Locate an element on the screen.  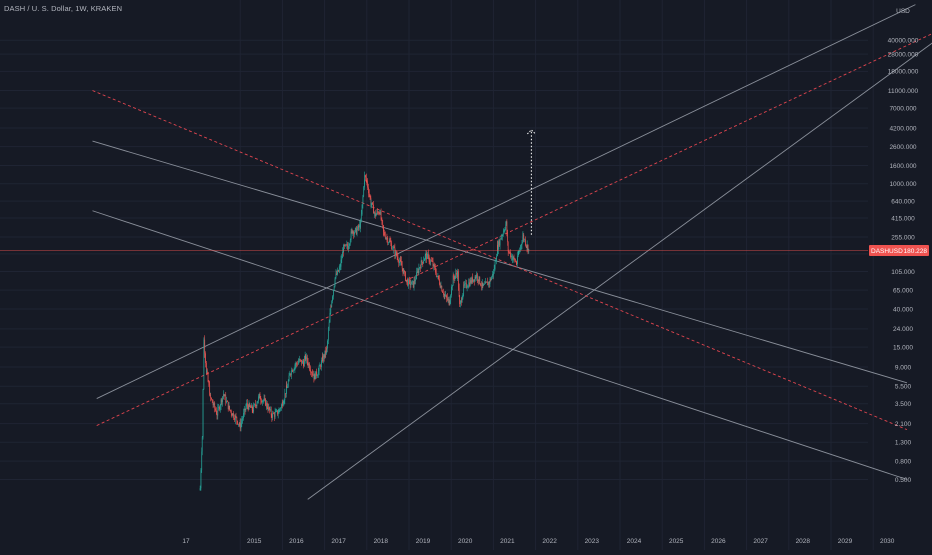
y-tick-label: 0.800 is located at coordinates (903, 461).